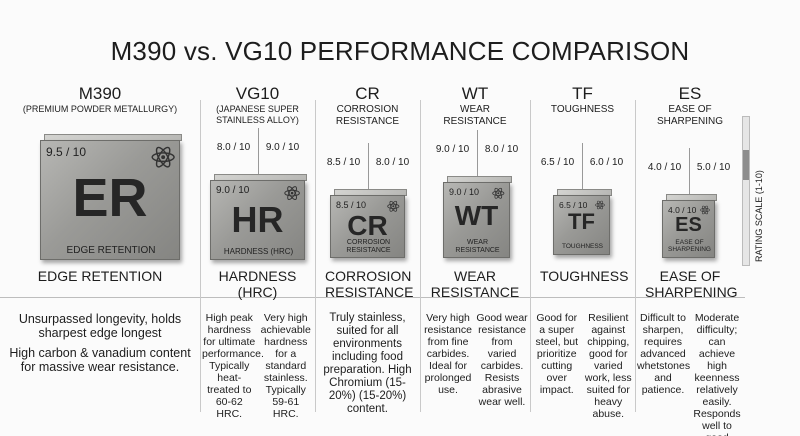 This screenshot has height=436, width=800. I want to click on element-cube: 8.5 / 10 CR CORROSION RESISTANCE, so click(367, 226).